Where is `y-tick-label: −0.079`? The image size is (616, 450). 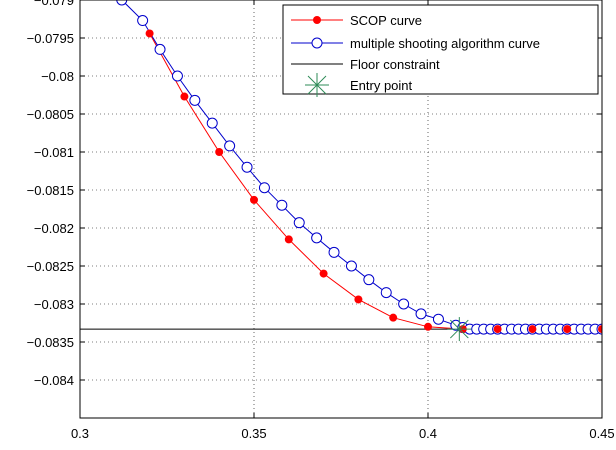 y-tick-label: −0.079 is located at coordinates (54, 4).